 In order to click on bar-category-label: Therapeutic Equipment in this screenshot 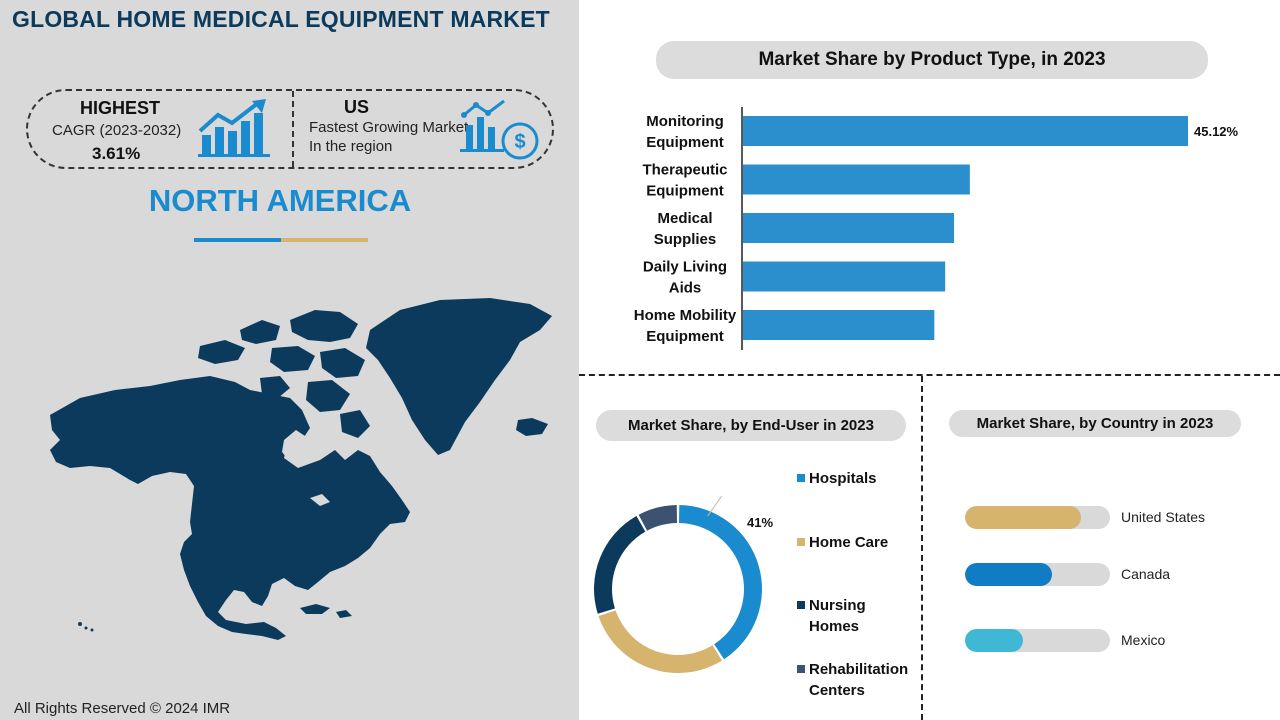, I will do `click(684, 181)`.